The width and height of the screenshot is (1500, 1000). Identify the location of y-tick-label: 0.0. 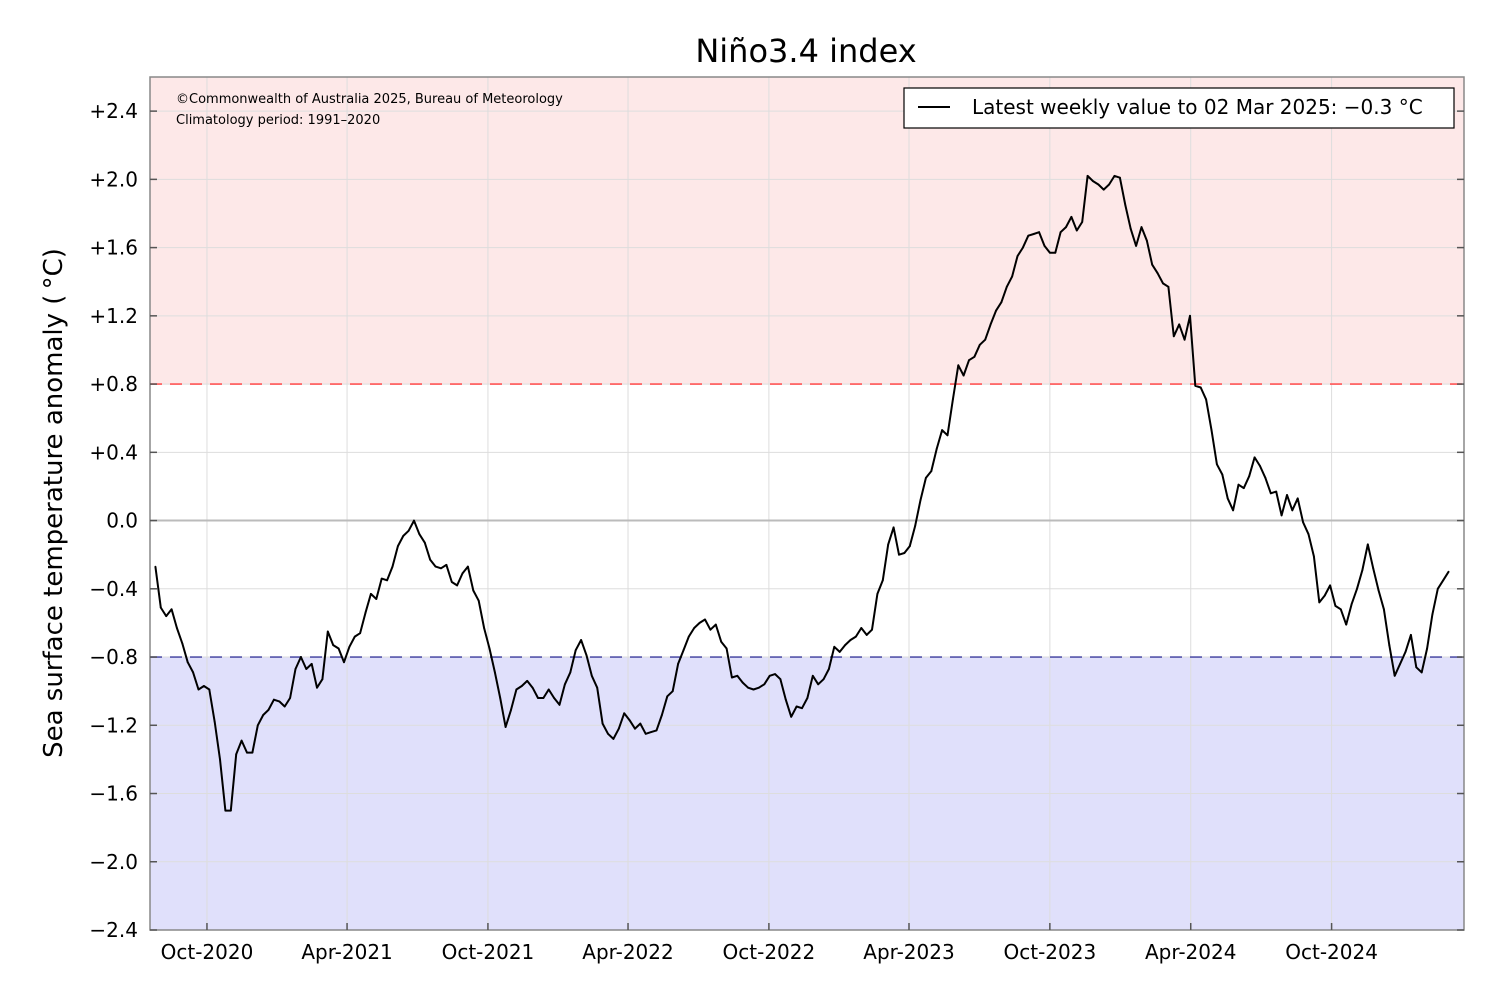
(122, 521).